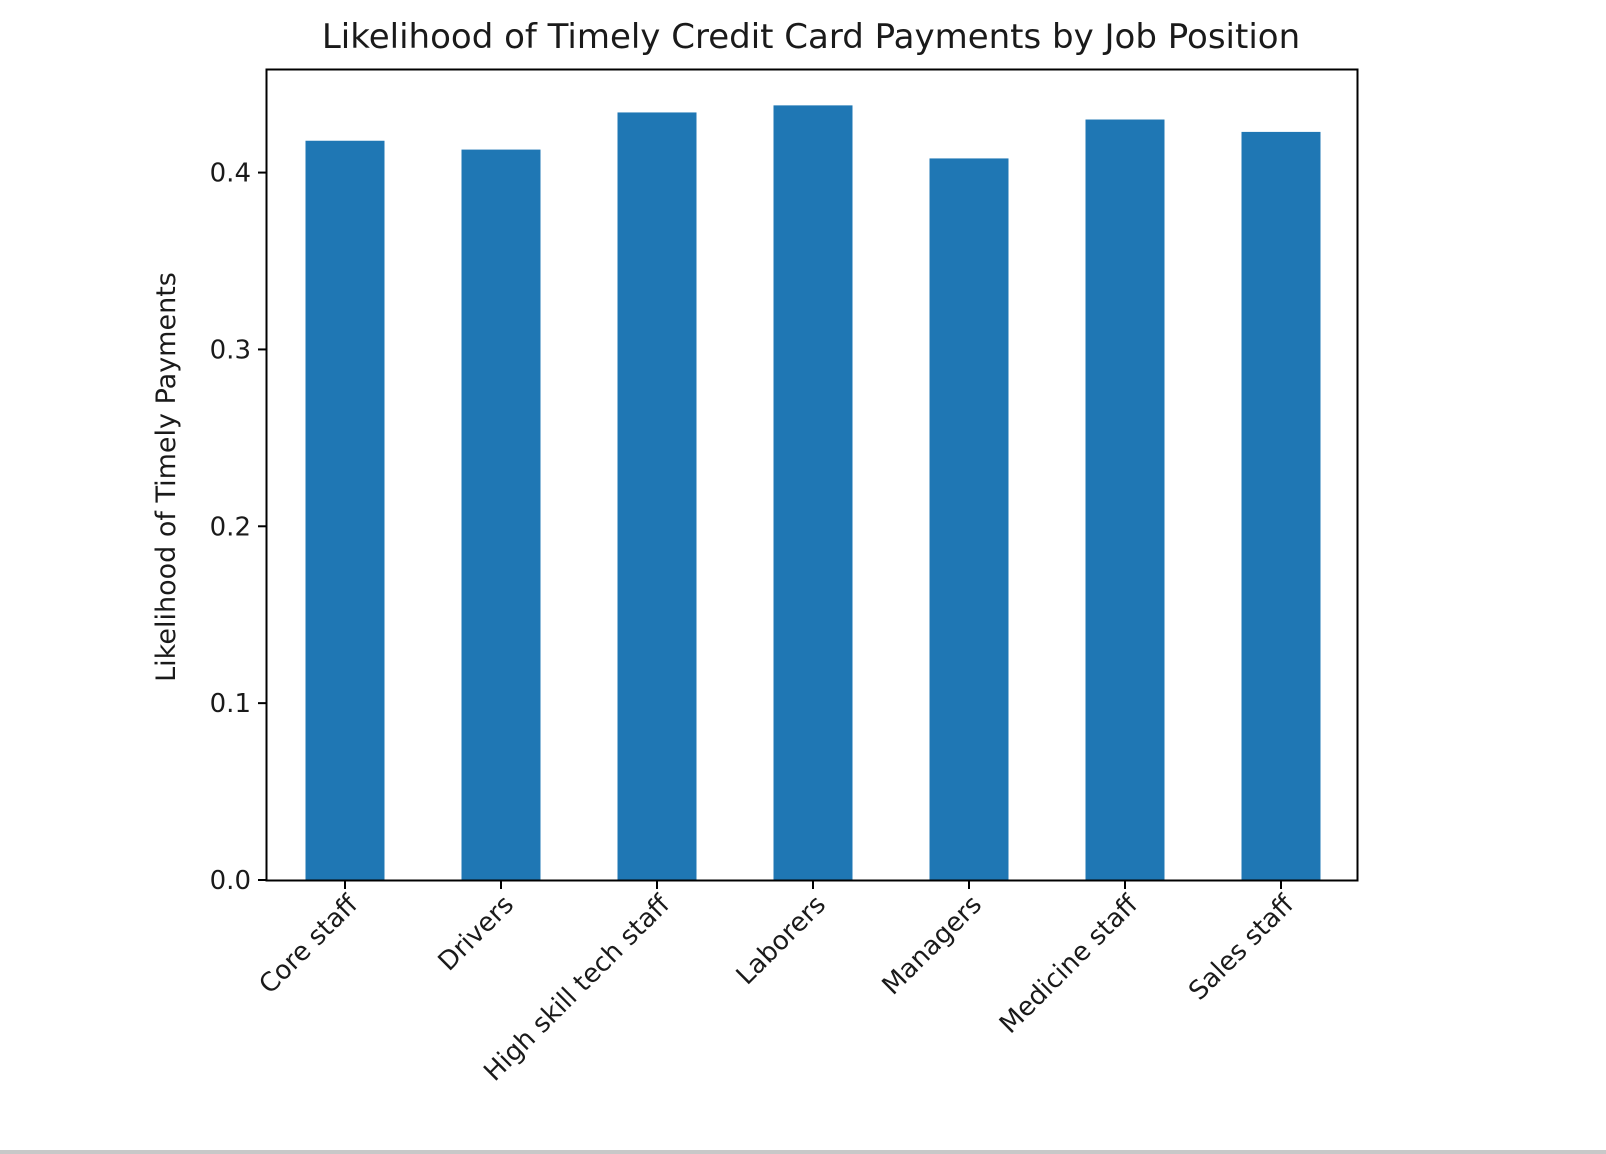 The height and width of the screenshot is (1154, 1606). What do you see at coordinates (1069, 964) in the screenshot?
I see `x-tick-label: Medicine staff` at bounding box center [1069, 964].